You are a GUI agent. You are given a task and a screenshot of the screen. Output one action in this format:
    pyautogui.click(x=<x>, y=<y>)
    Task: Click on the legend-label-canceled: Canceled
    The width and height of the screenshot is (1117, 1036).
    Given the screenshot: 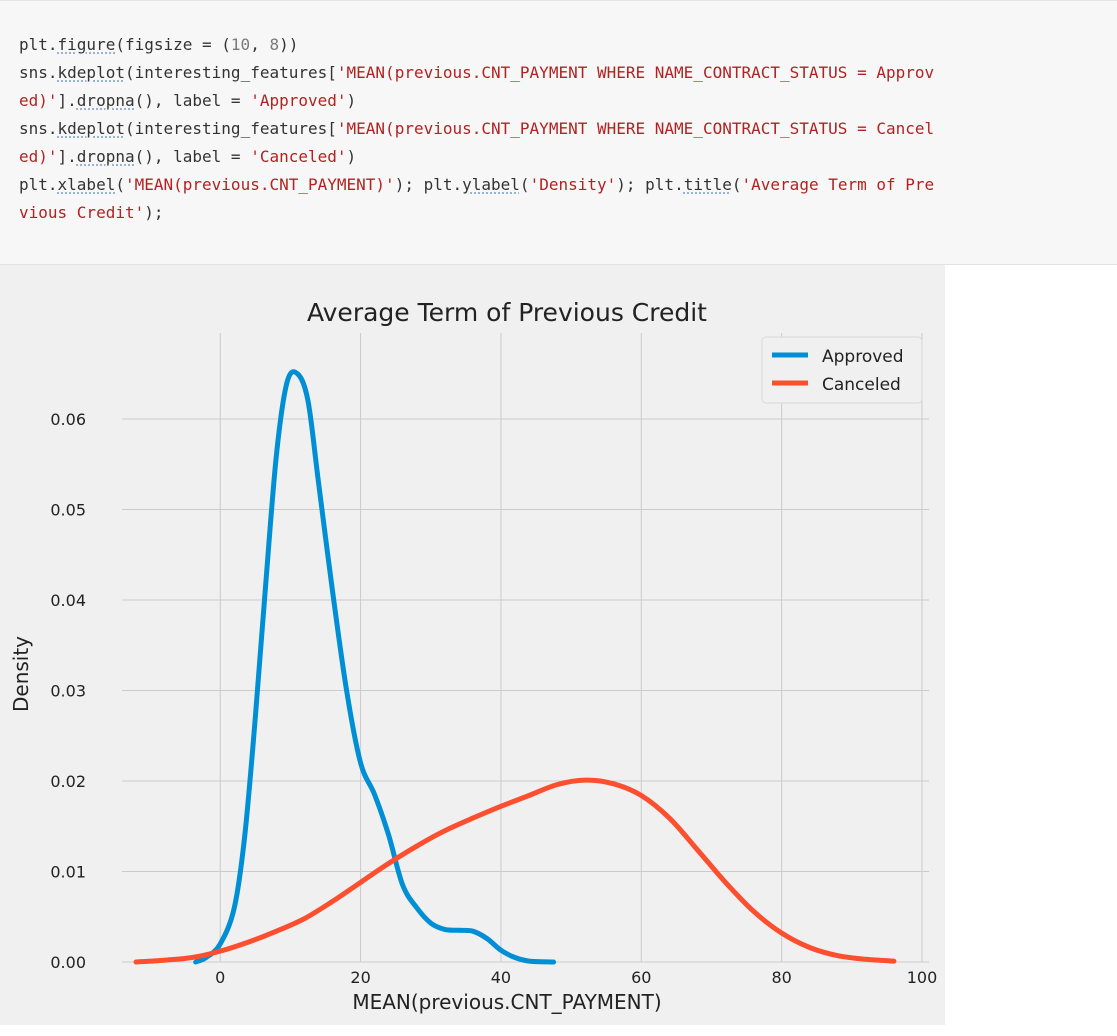 What is the action you would take?
    pyautogui.click(x=861, y=385)
    